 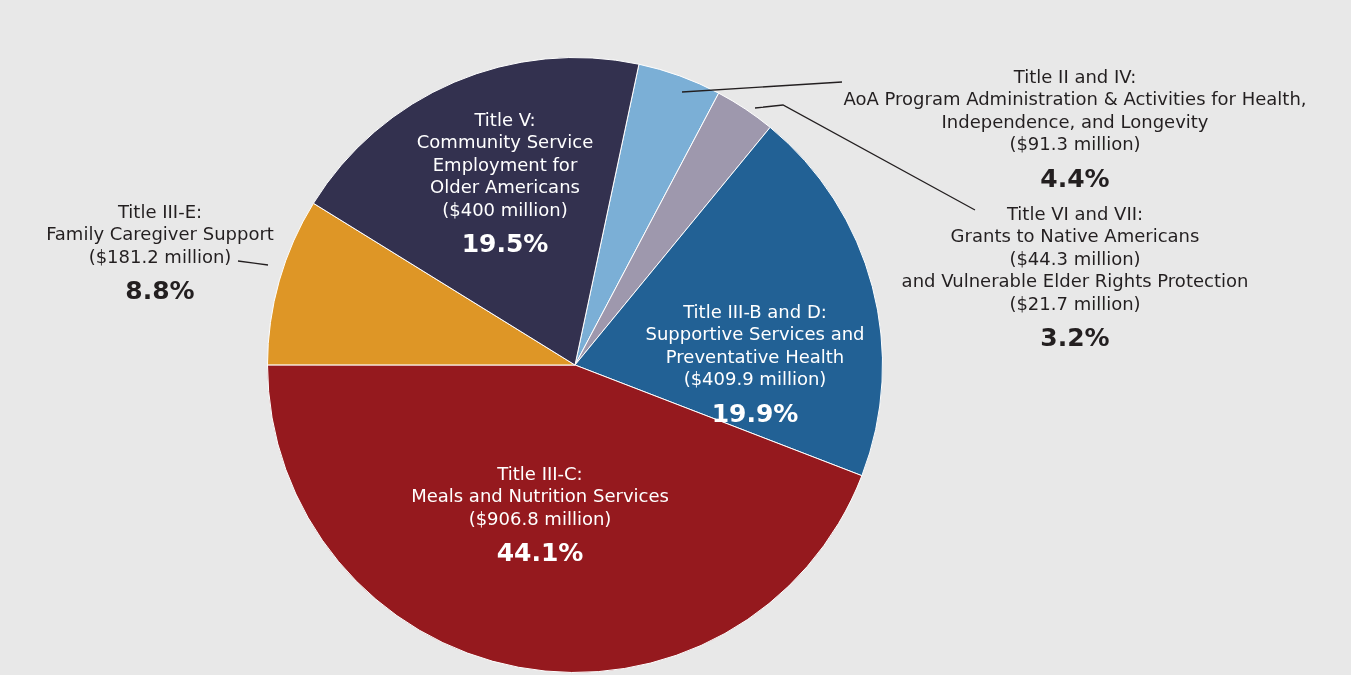 I want to click on slice-label: Title III-B and D: Supportive Services and Preventative Health ($409.9 million), so click(x=755, y=345).